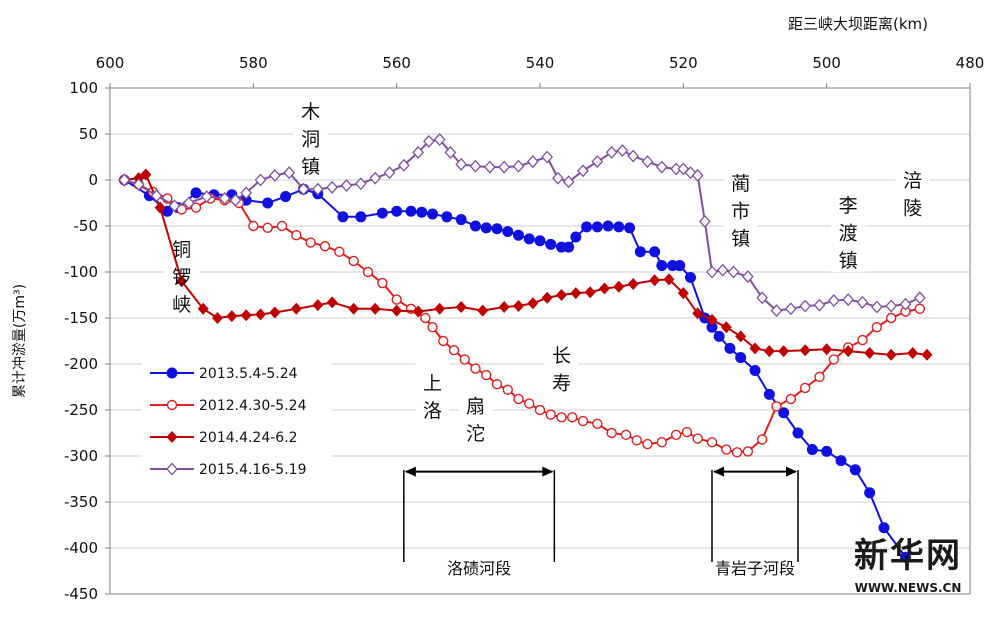 This screenshot has width=1000, height=620. I want to click on legend-marker, so click(172, 437).